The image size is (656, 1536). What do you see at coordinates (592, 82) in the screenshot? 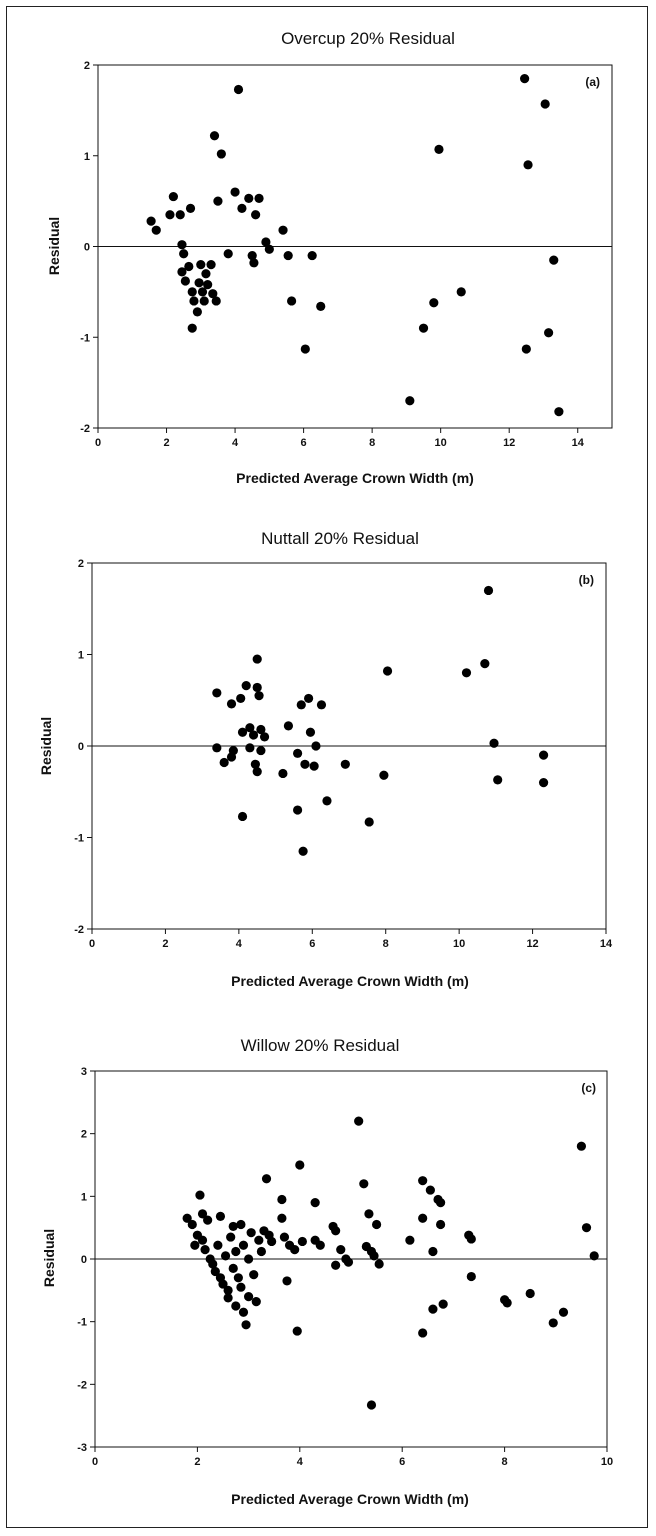
I see `panel-label: (a)` at bounding box center [592, 82].